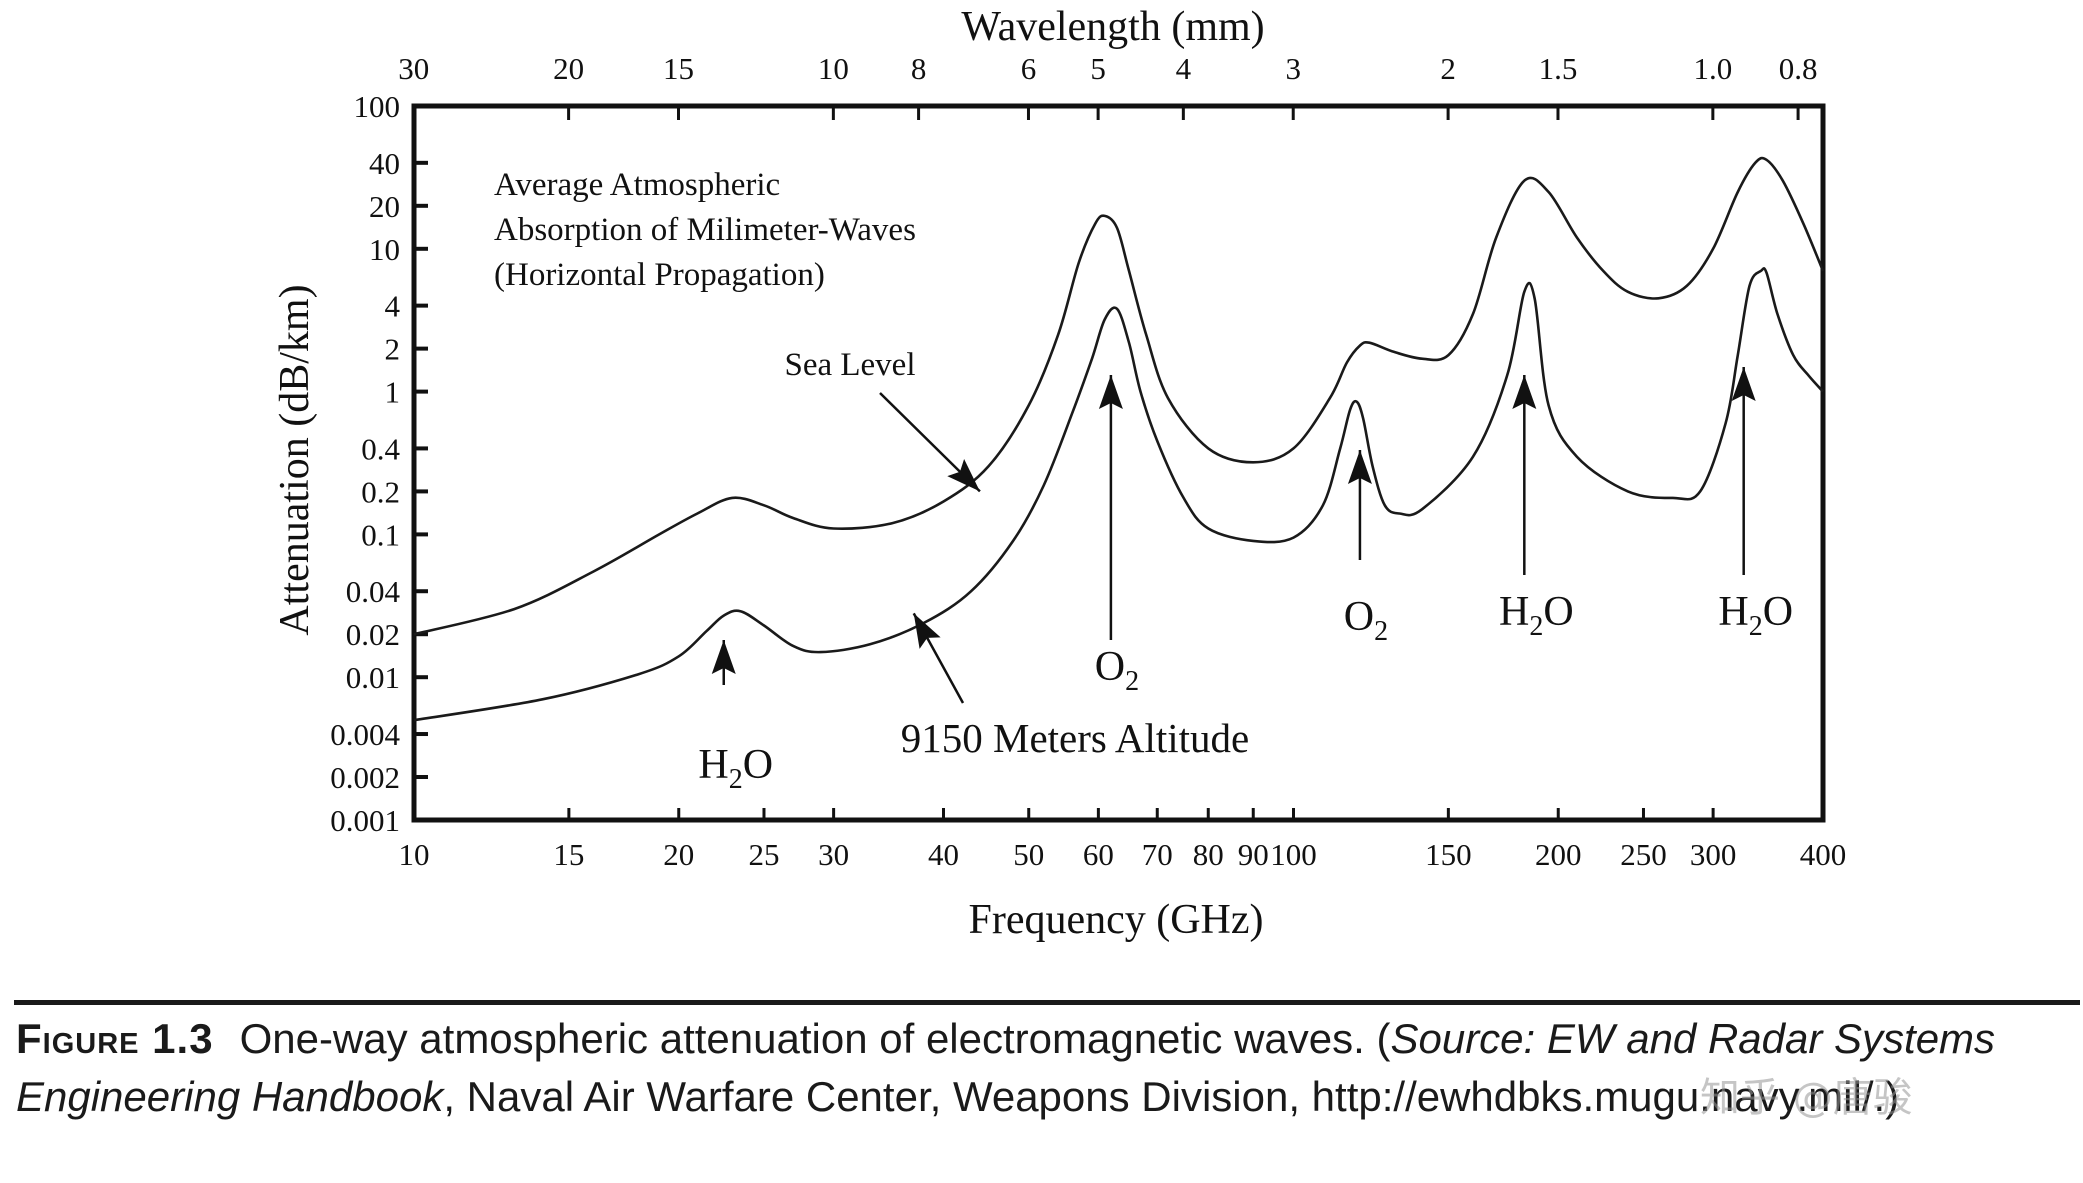  I want to click on y-tick-label: 0.004, so click(365, 734).